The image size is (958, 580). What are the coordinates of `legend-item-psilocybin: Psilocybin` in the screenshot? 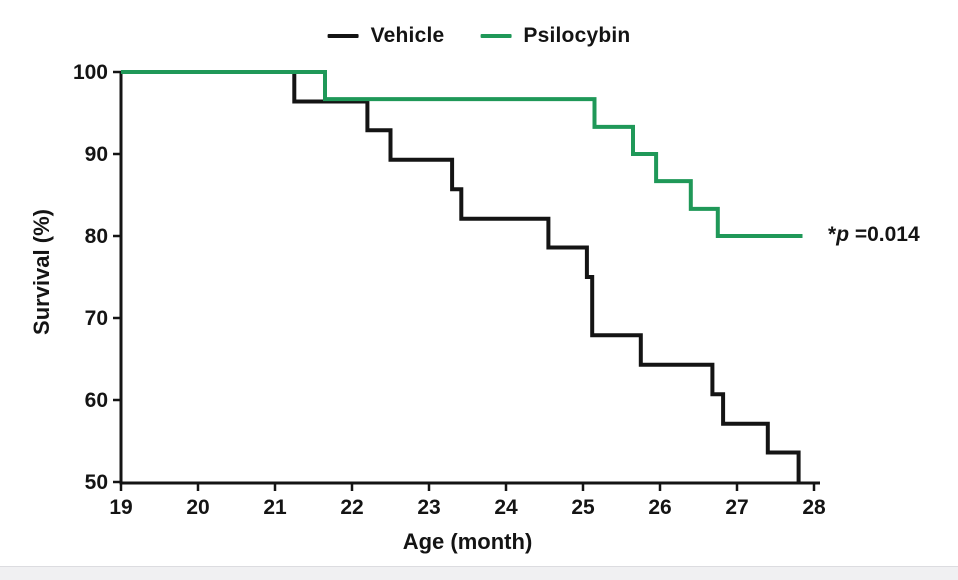 It's located at (555, 36).